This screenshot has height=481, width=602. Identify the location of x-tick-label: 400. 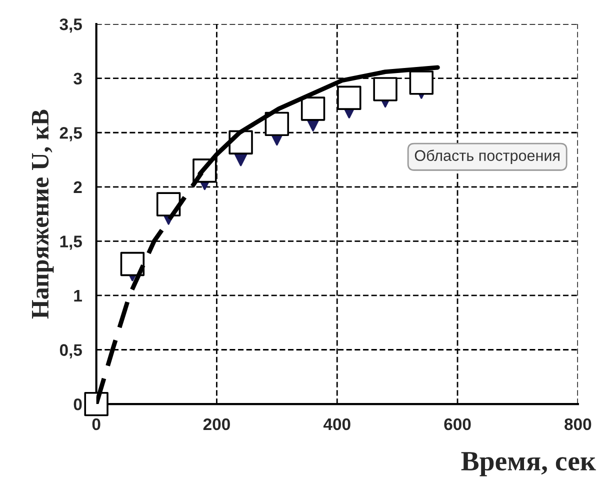
(336, 424).